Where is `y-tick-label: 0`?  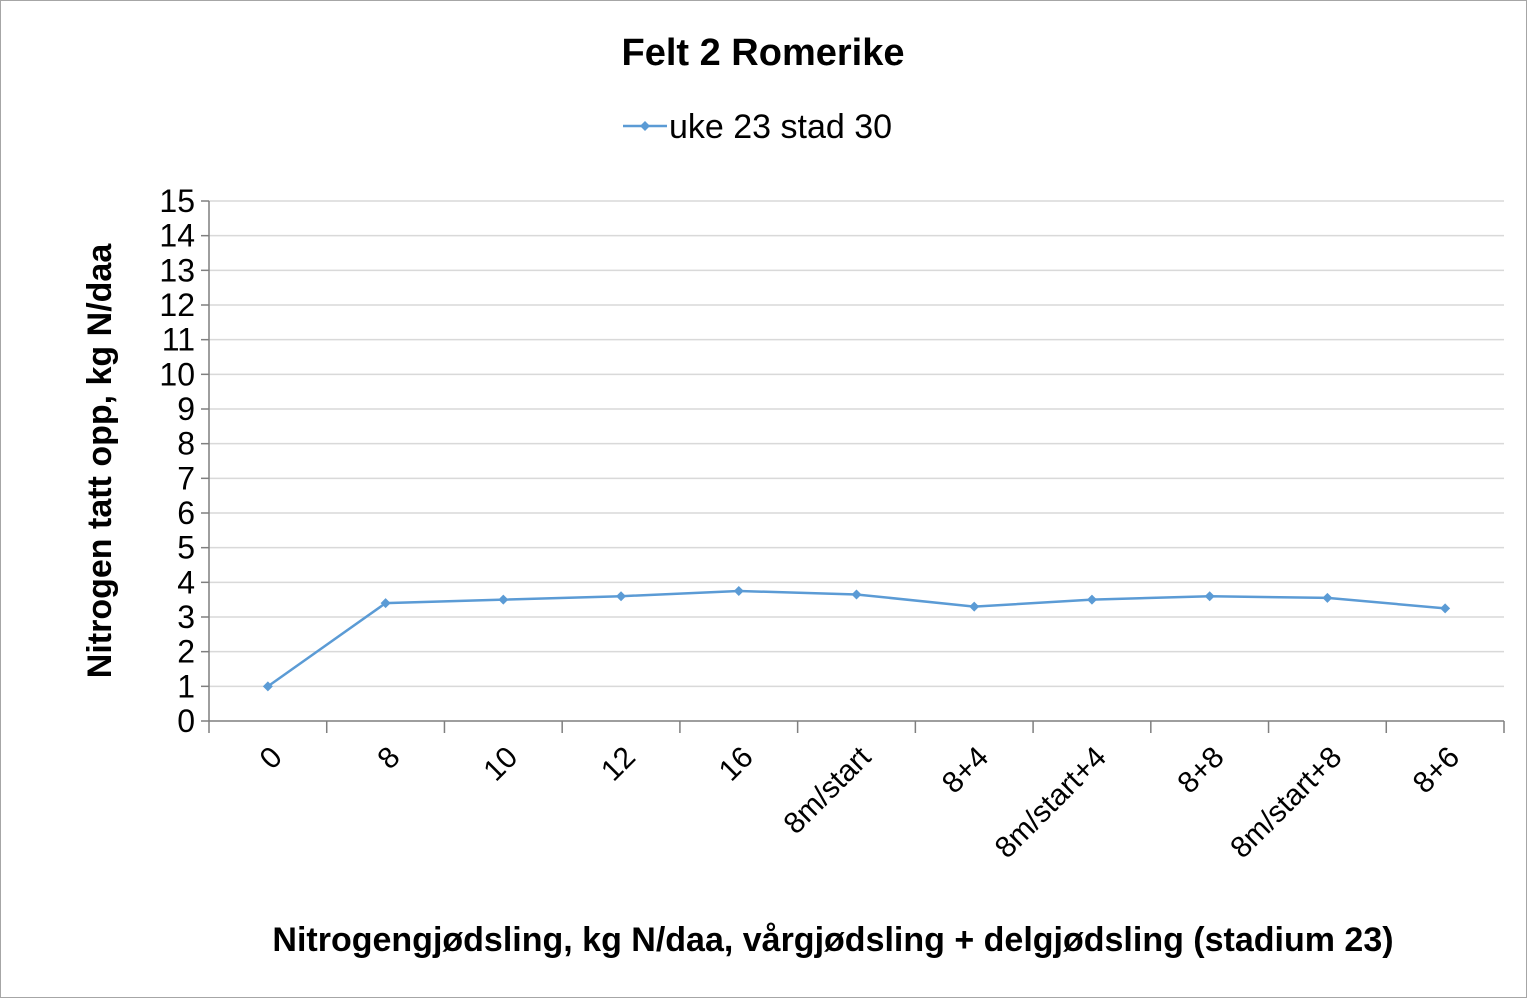 y-tick-label: 0 is located at coordinates (186, 721).